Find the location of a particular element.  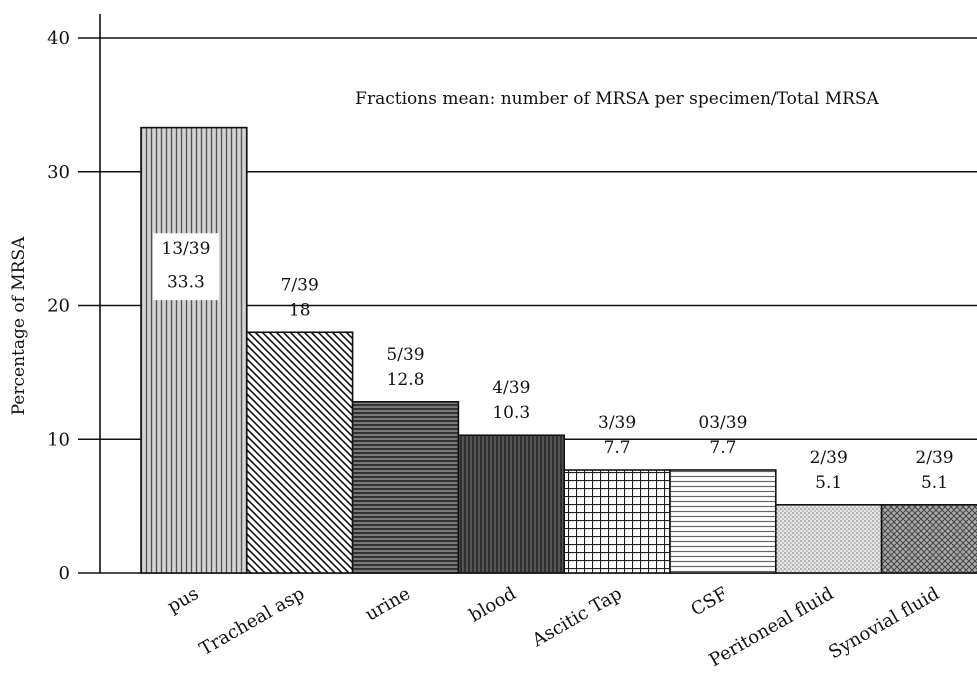

y-tick-label-0: 0 is located at coordinates (64, 573).